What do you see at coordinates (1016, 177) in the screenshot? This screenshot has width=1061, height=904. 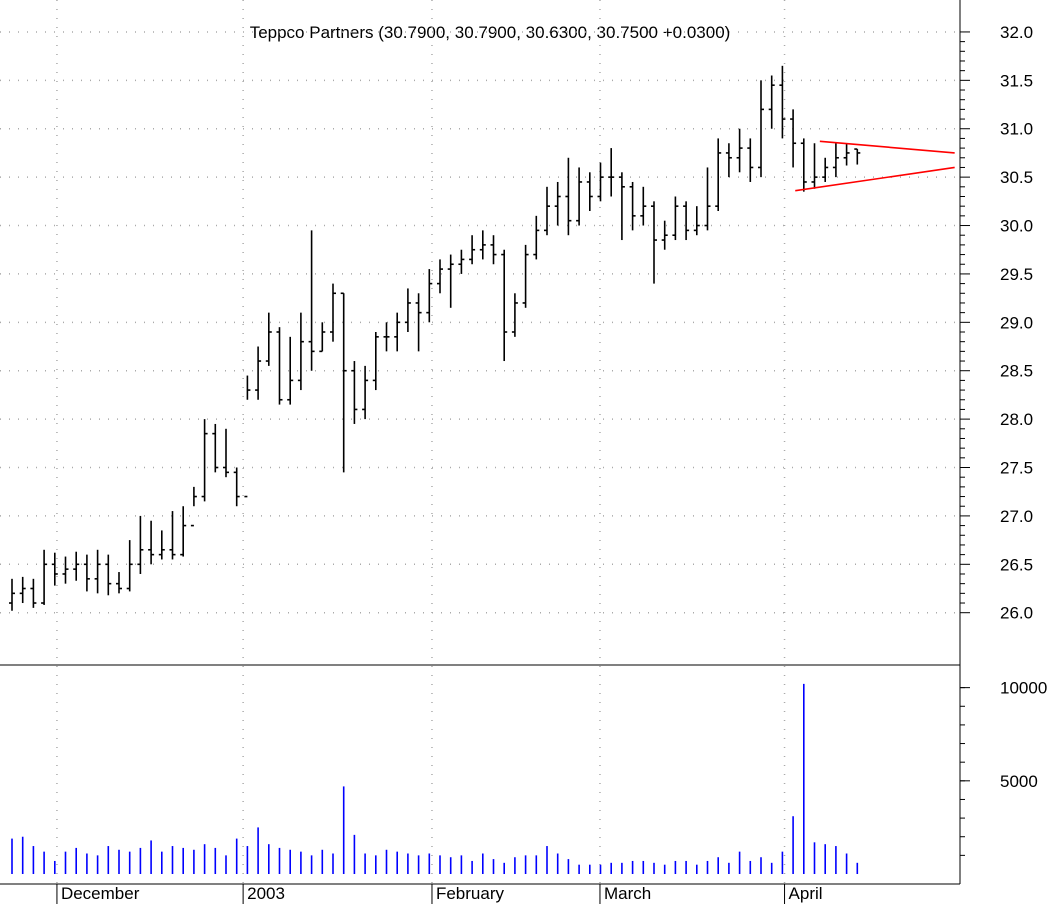 I see `y-tick-label: 30.5` at bounding box center [1016, 177].